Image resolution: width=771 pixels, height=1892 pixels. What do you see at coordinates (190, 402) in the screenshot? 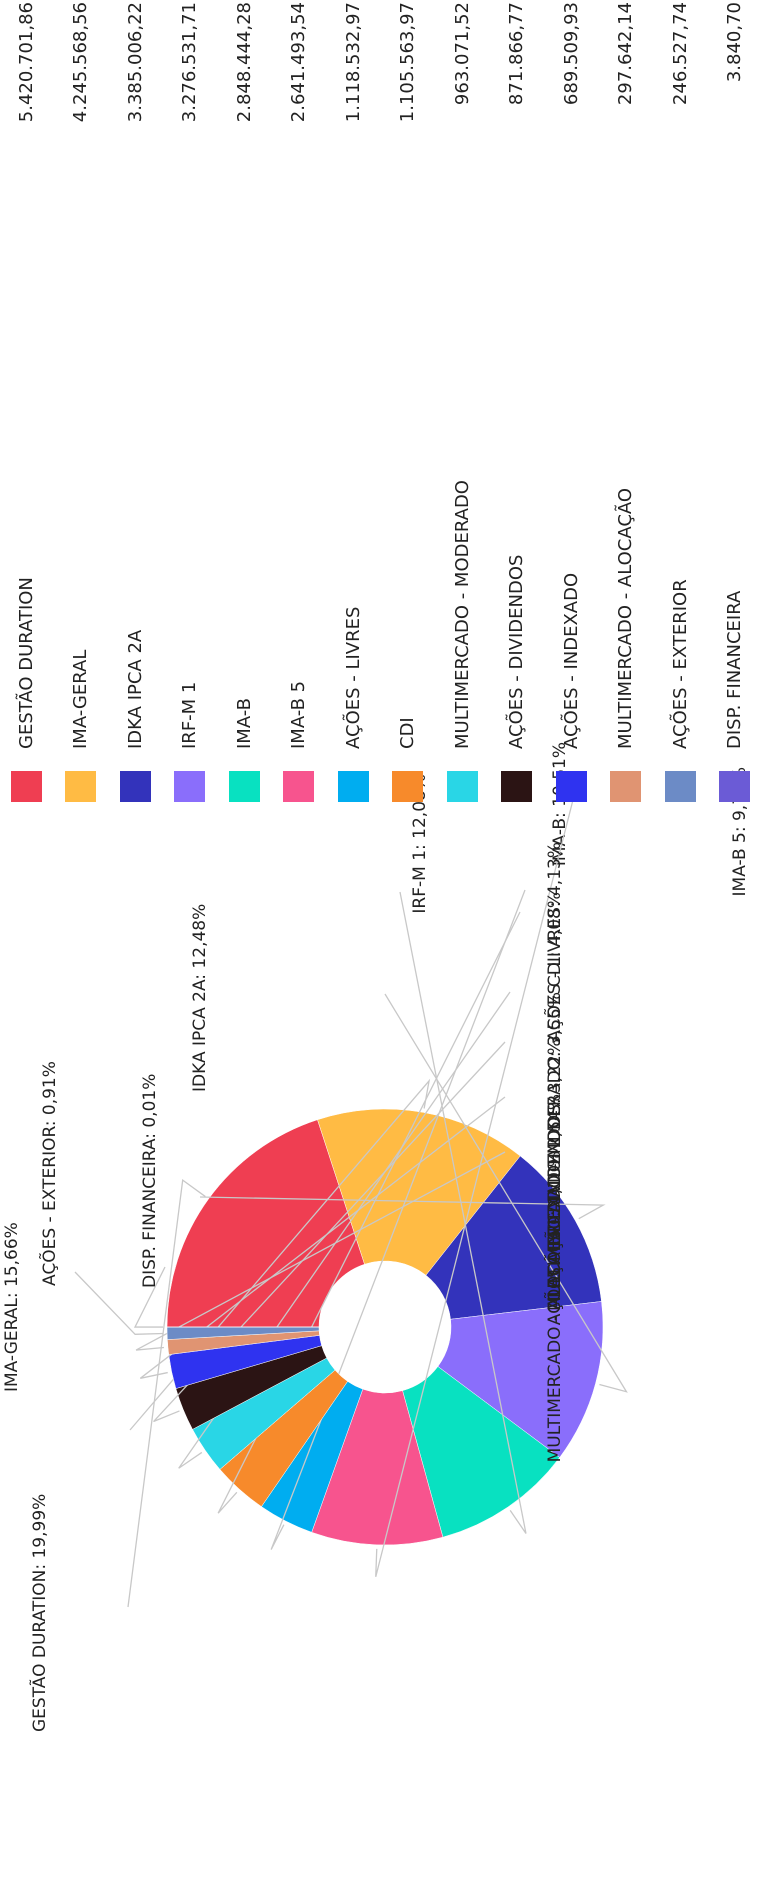
I see `legend-item: IRF-M 1 3.276.531,71` at bounding box center [190, 402].